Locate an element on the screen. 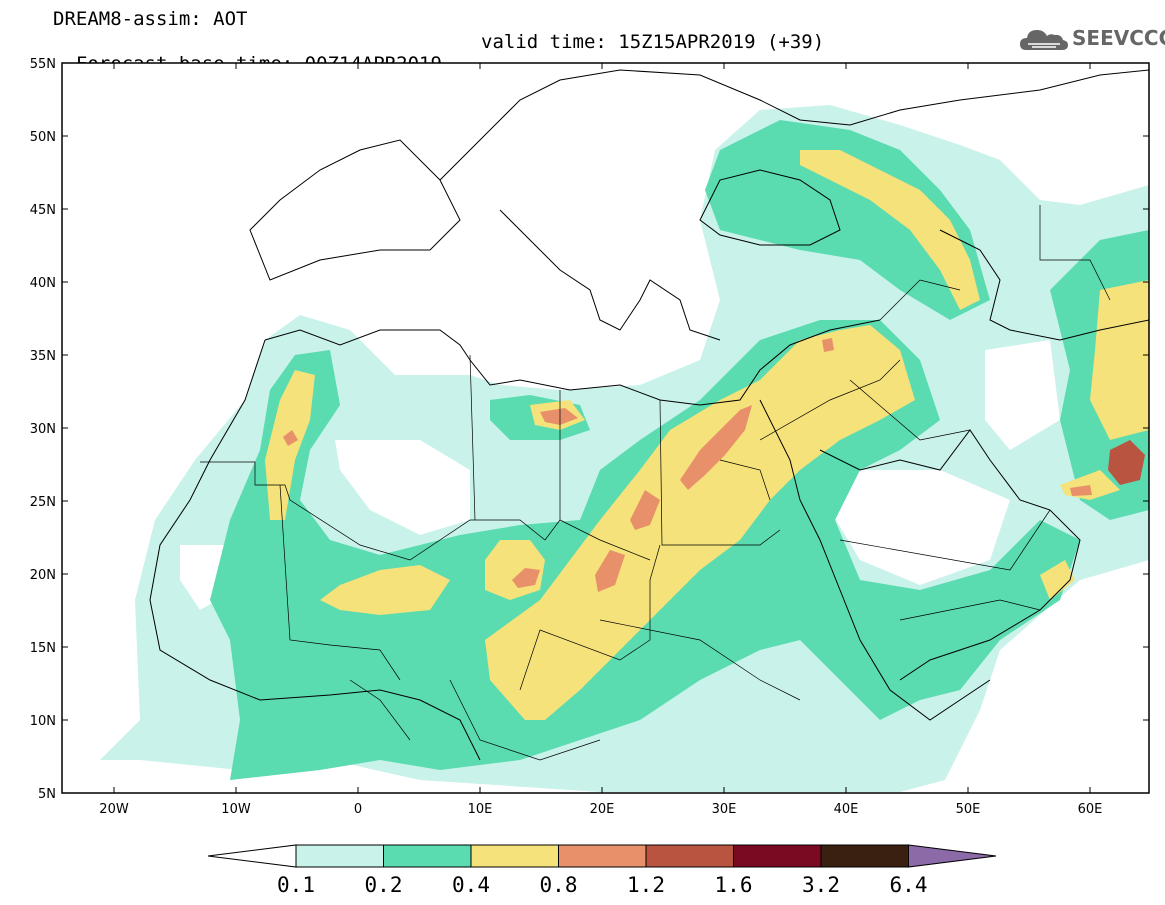 The width and height of the screenshot is (1165, 905). lat-label: 50N is located at coordinates (43, 137).